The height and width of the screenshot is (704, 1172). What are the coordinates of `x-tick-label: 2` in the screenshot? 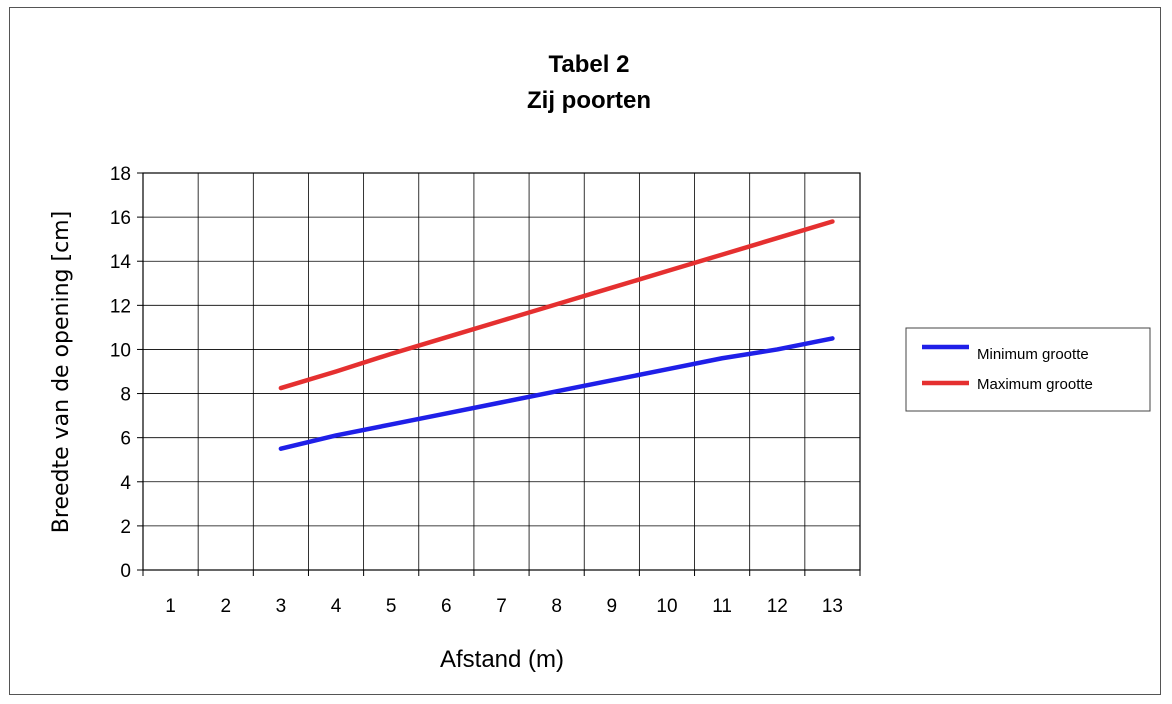 It's located at (225, 606).